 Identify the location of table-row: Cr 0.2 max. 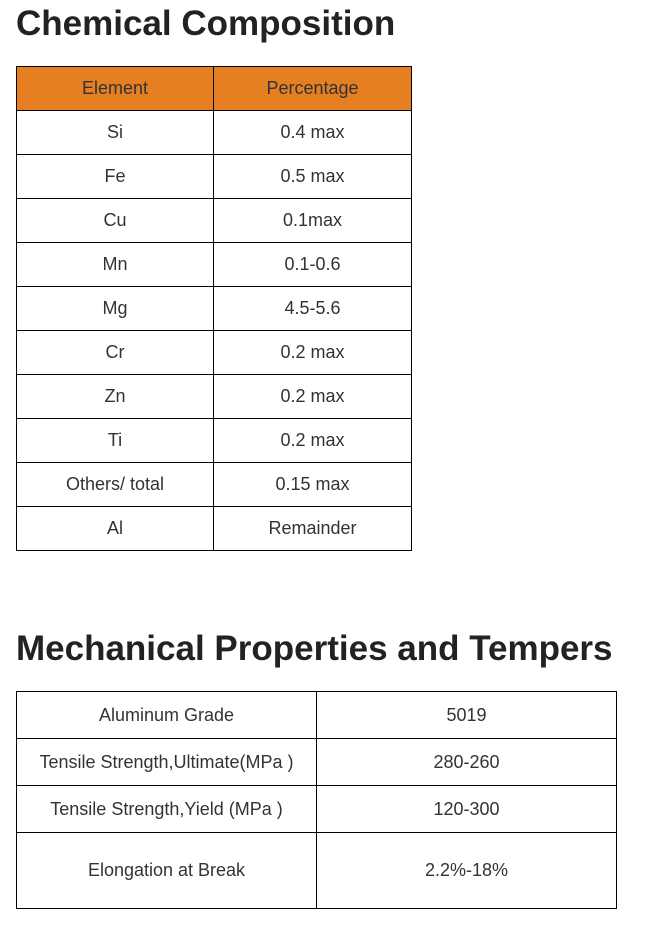
(214, 352).